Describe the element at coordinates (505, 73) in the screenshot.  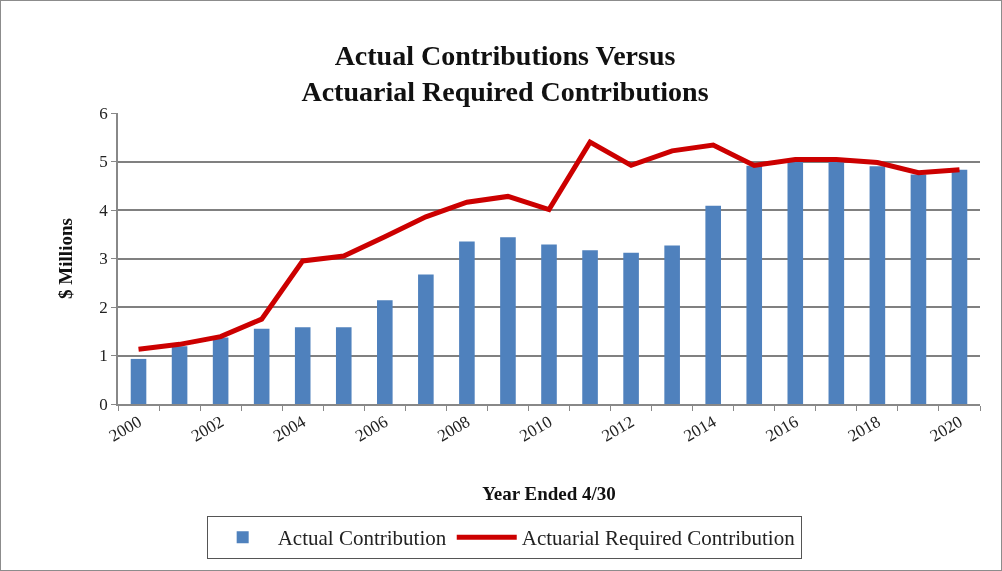
I see `chart-title: Actual Contributions Versus Actuarial Required Contributions` at that location.